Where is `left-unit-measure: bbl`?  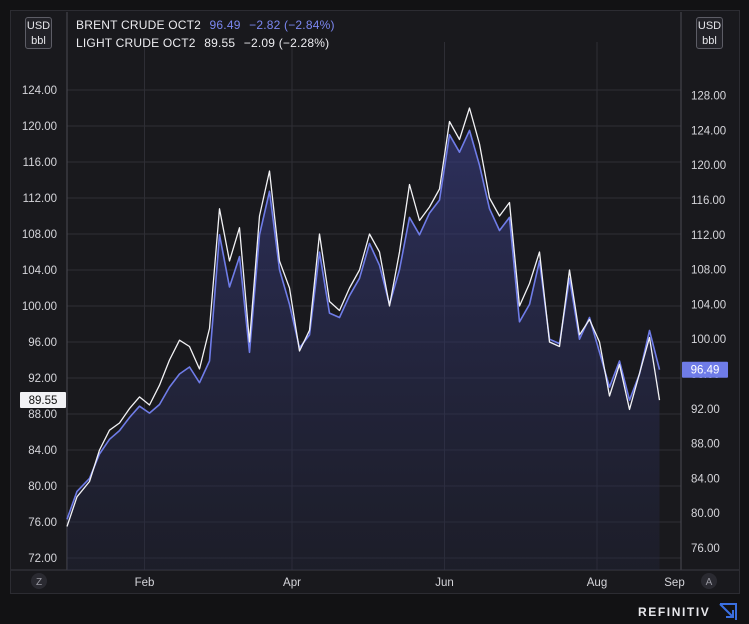
left-unit-measure: bbl is located at coordinates (38, 41).